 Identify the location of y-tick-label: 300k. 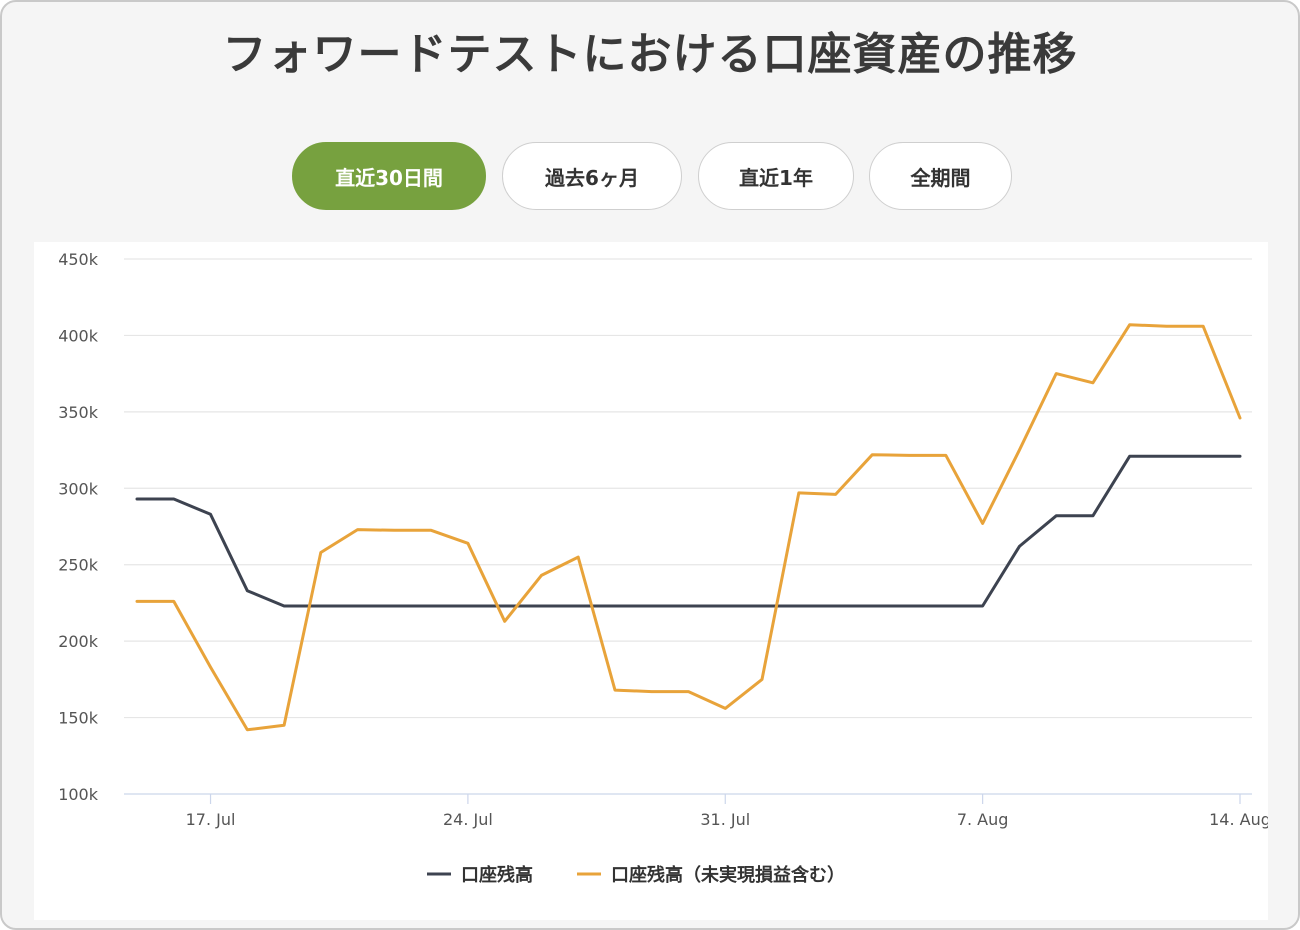
(78, 488).